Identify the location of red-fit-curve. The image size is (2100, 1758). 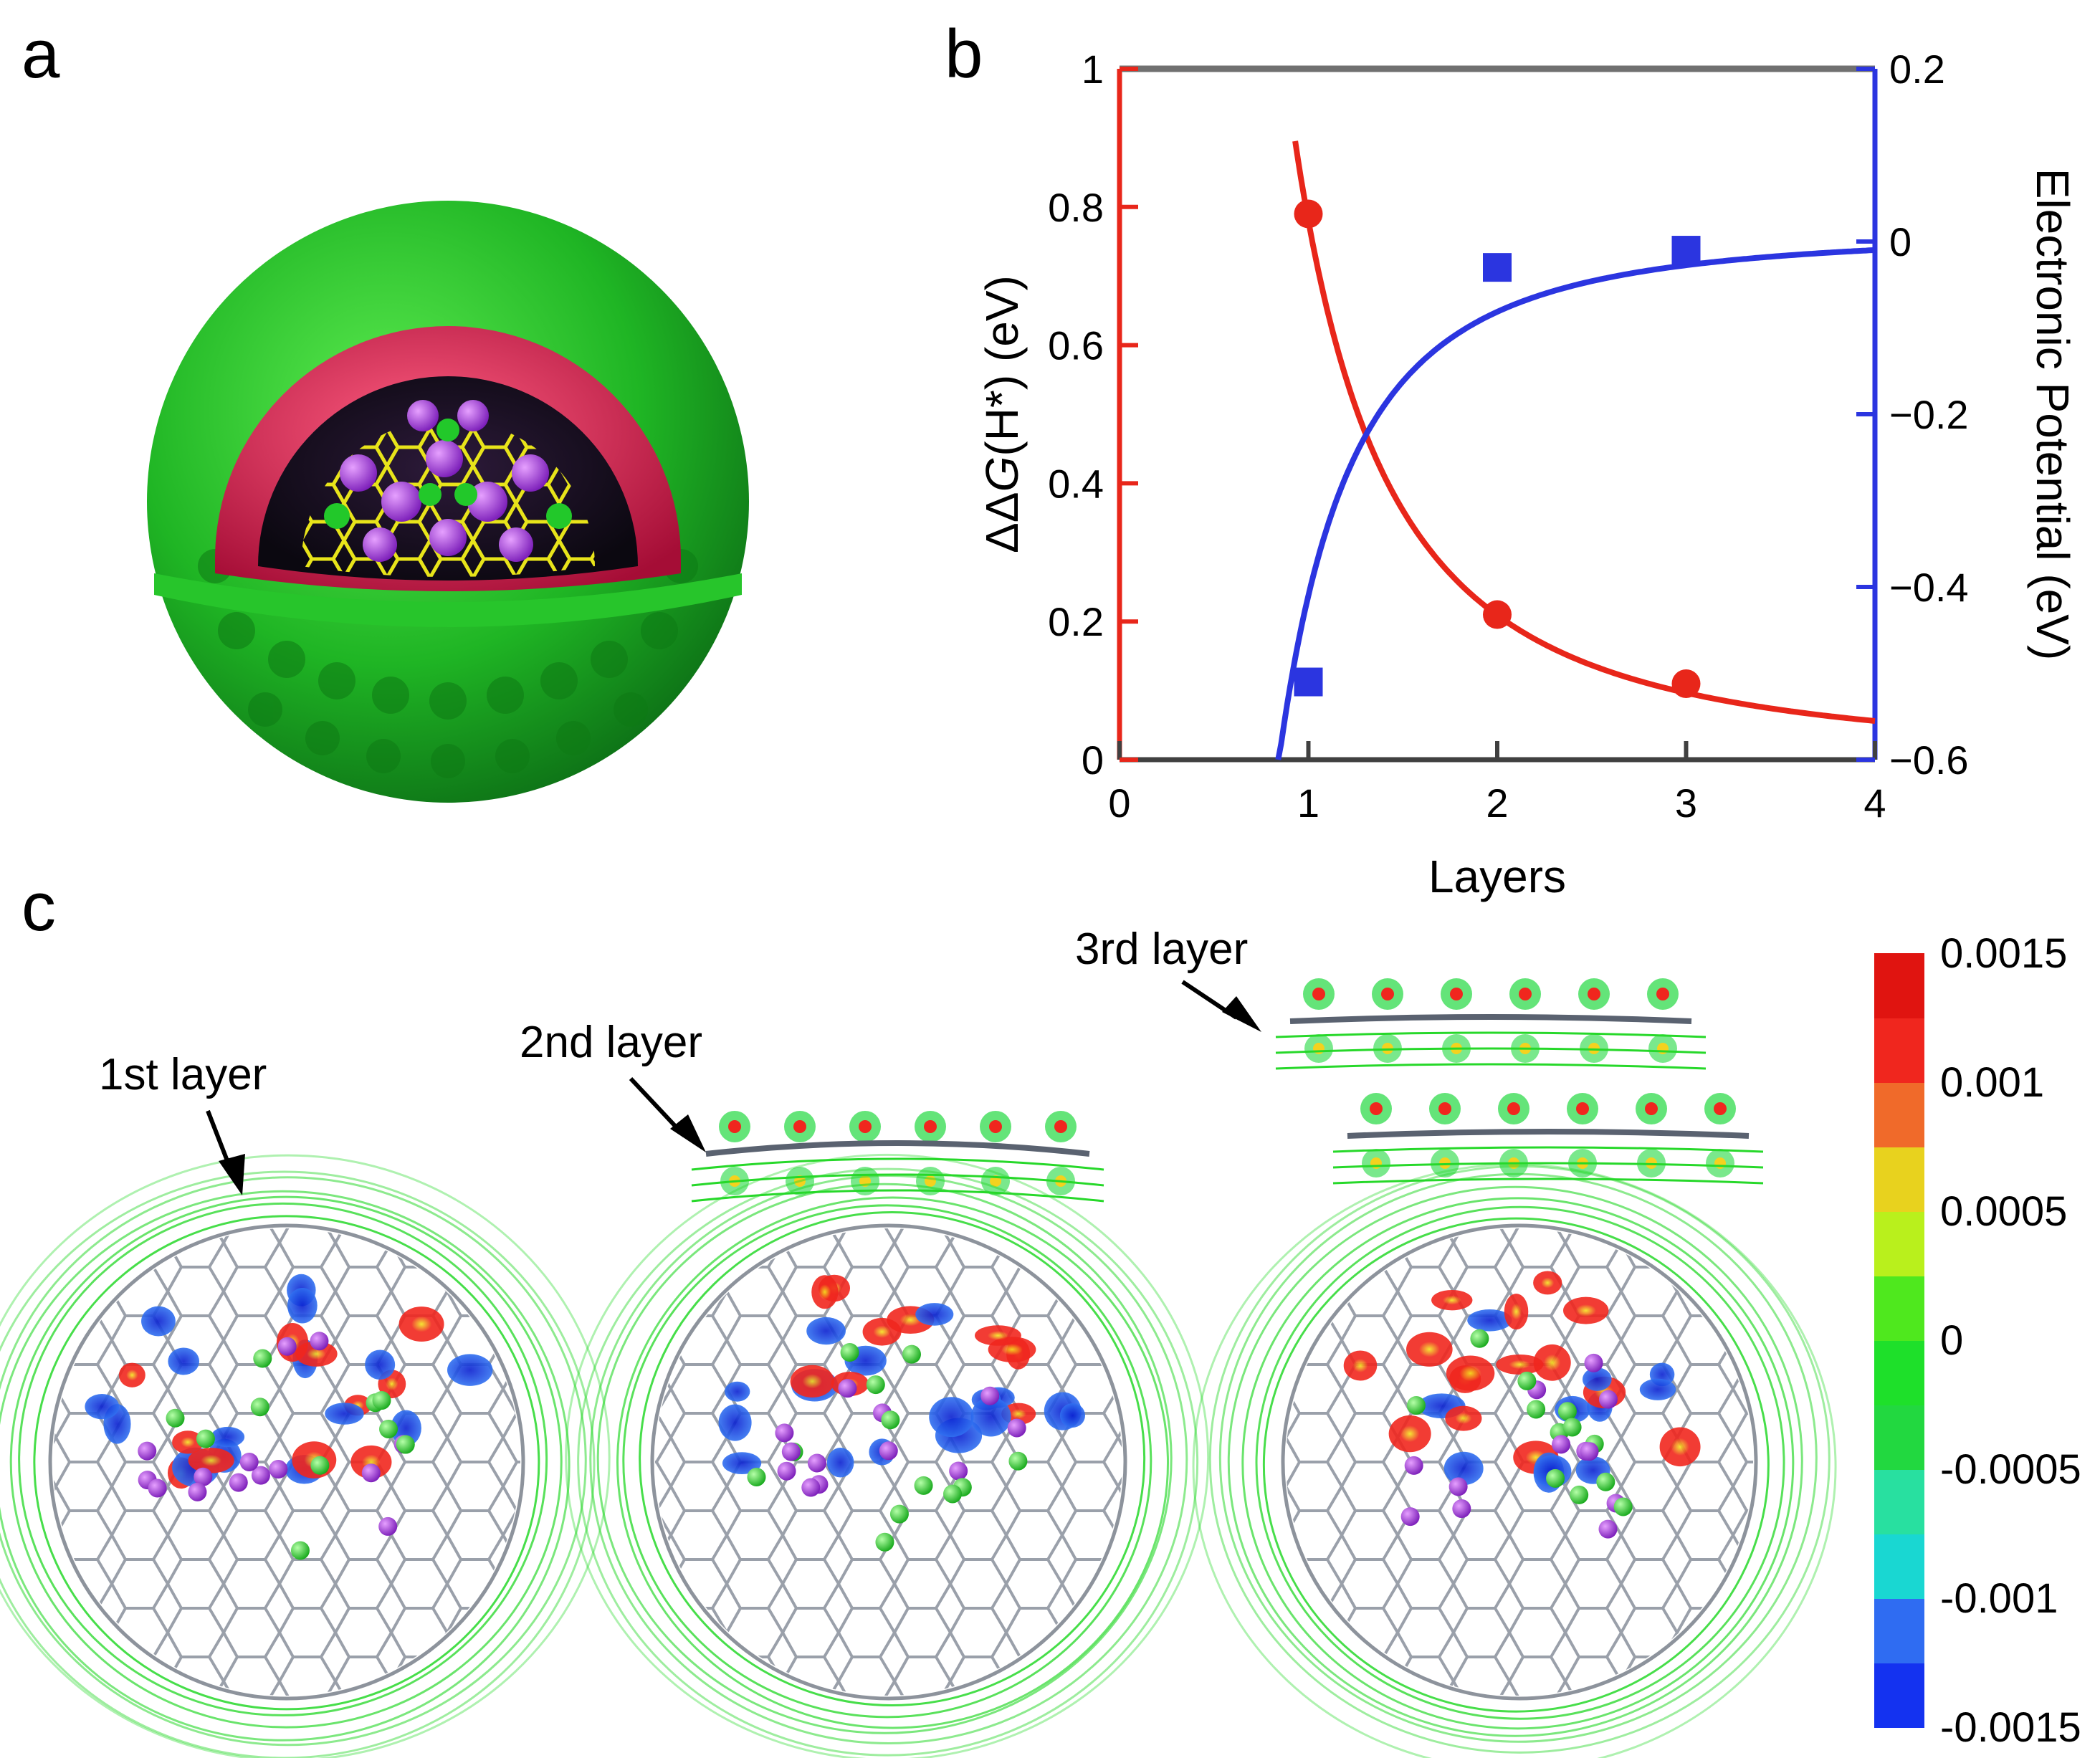
(1584, 432).